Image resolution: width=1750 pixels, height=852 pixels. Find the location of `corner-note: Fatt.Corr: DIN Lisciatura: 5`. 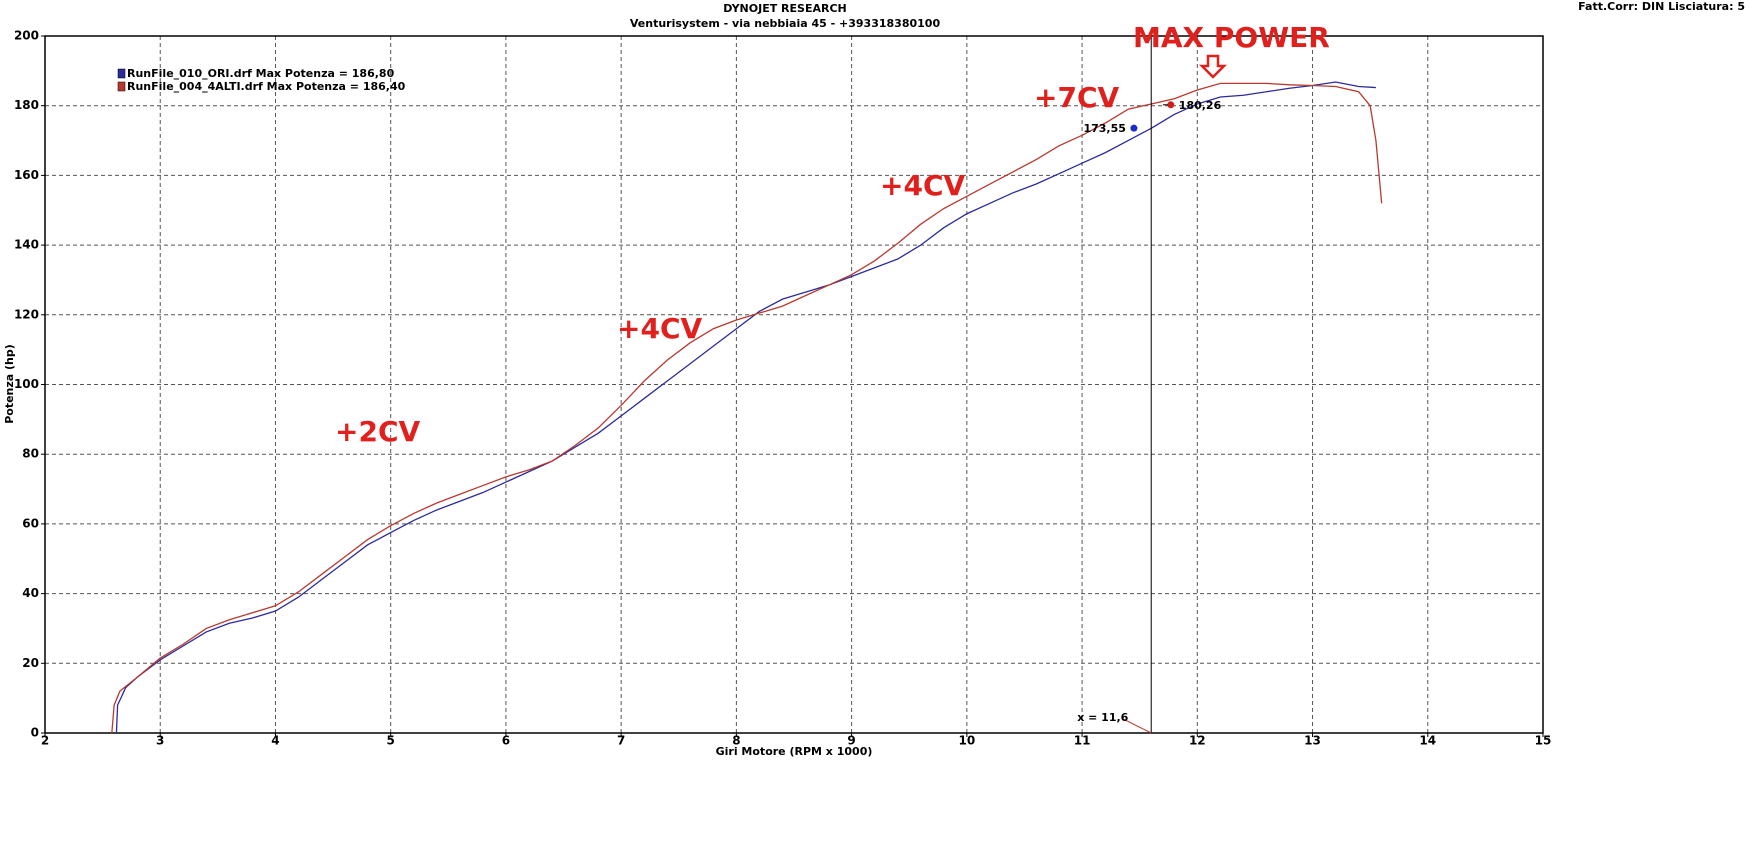

corner-note: Fatt.Corr: DIN Lisciatura: 5 is located at coordinates (1661, 6).